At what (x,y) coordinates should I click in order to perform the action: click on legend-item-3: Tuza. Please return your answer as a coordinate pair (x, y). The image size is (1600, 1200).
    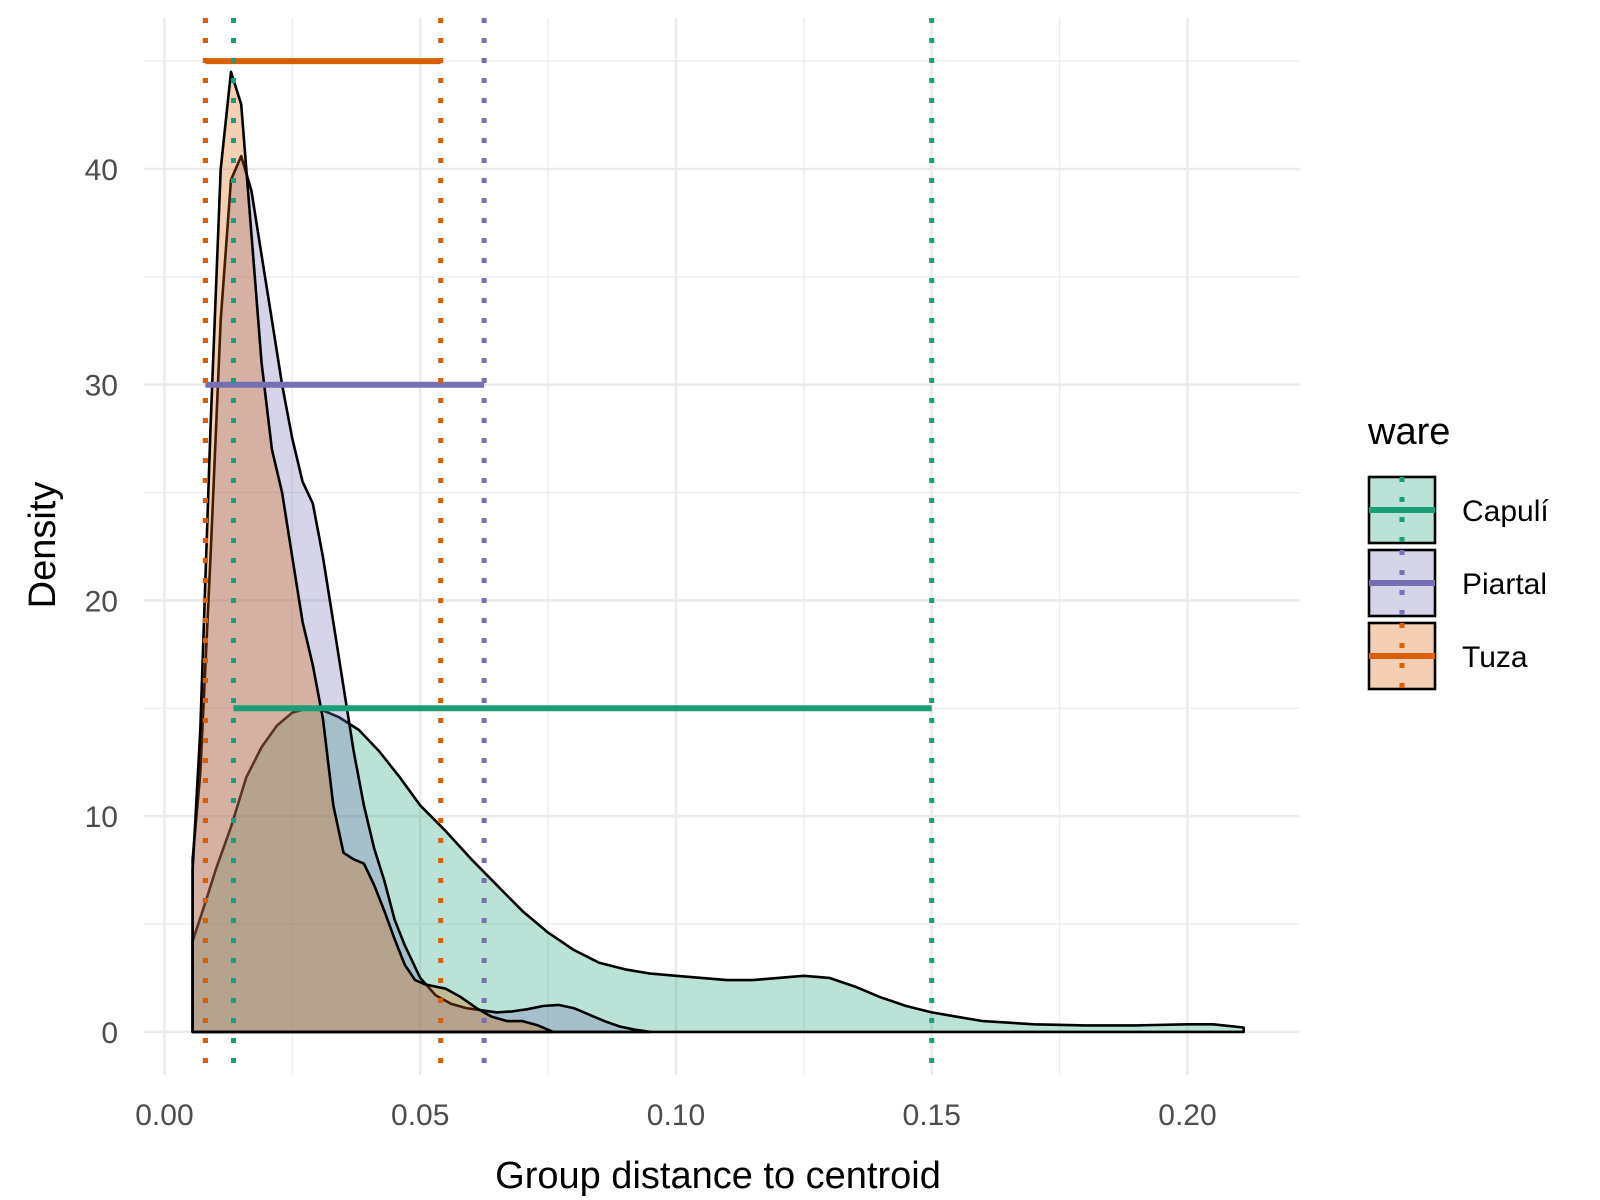
    Looking at the image, I should click on (1447, 656).